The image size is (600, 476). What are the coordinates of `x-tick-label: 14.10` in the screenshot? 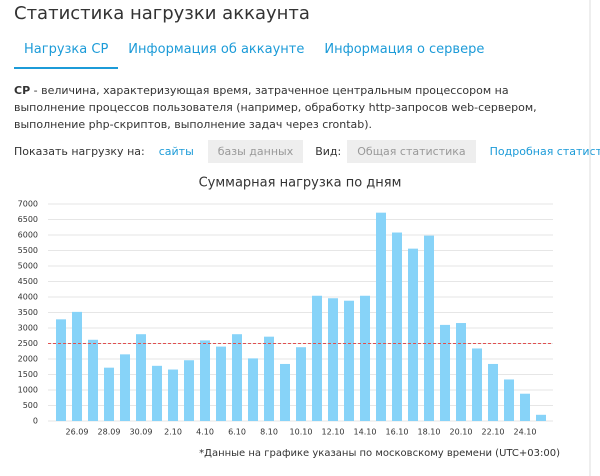 It's located at (365, 432).